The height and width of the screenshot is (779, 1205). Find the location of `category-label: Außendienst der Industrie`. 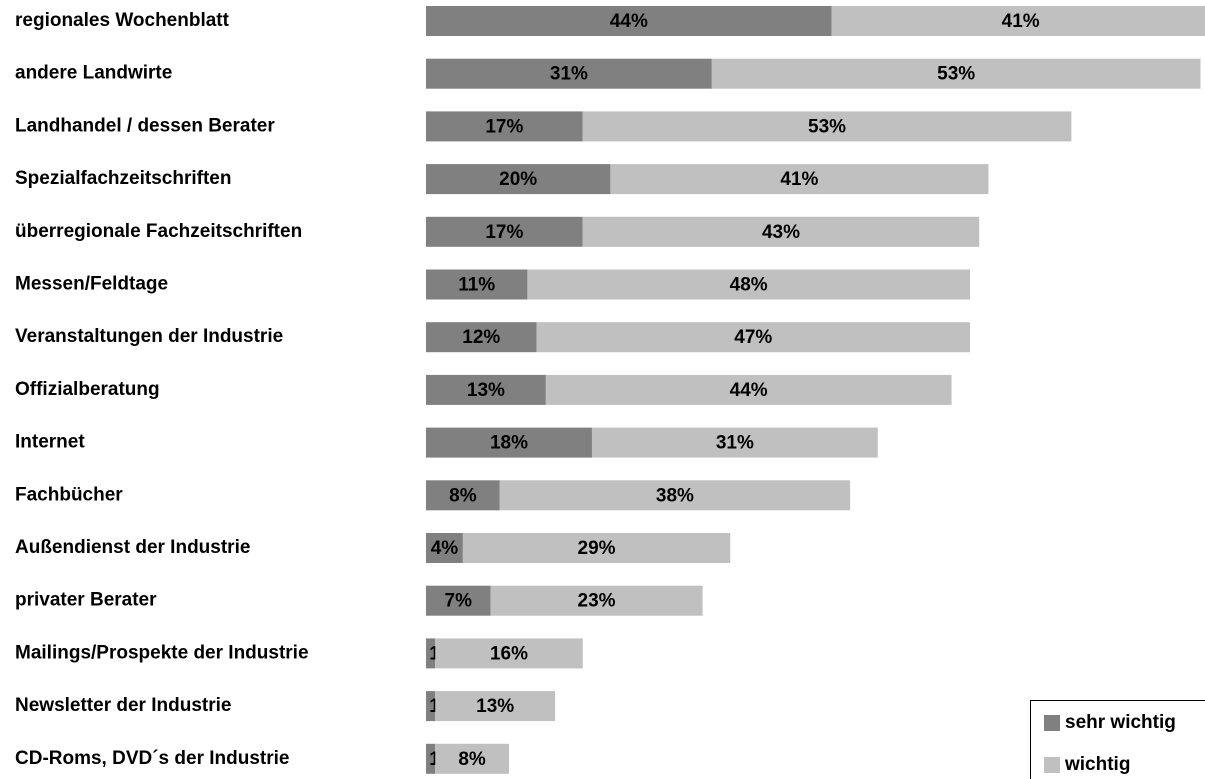

category-label: Außendienst der Industrie is located at coordinates (132, 547).